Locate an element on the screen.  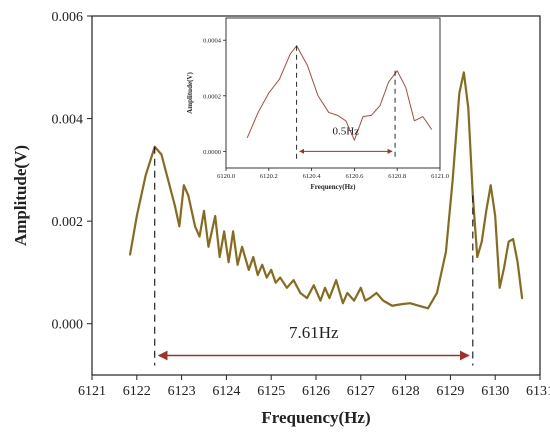
inset-x-tick-label: 6120.8 is located at coordinates (397, 176).